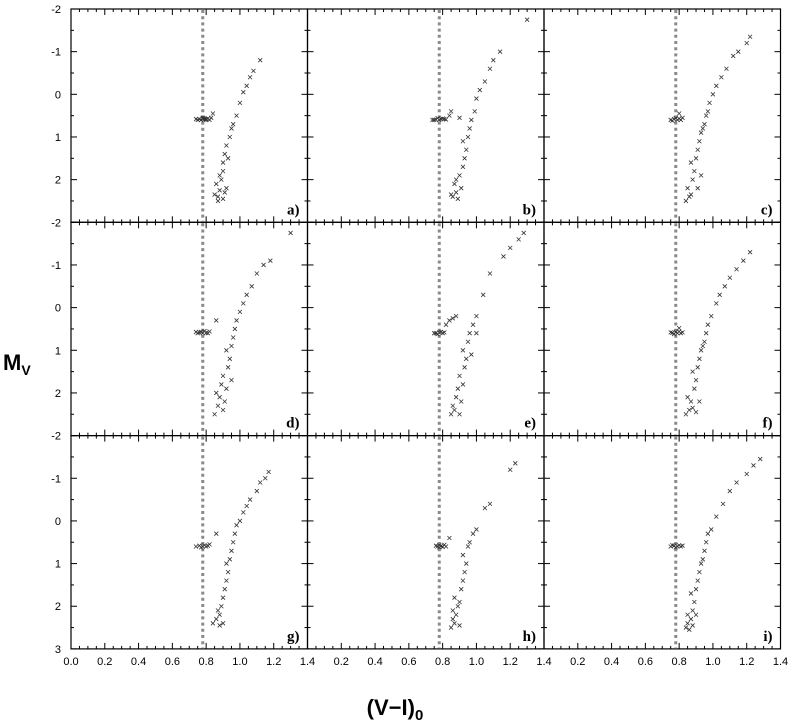 The width and height of the screenshot is (796, 727). What do you see at coordinates (645, 662) in the screenshot?
I see `x-tick-label: 0.6` at bounding box center [645, 662].